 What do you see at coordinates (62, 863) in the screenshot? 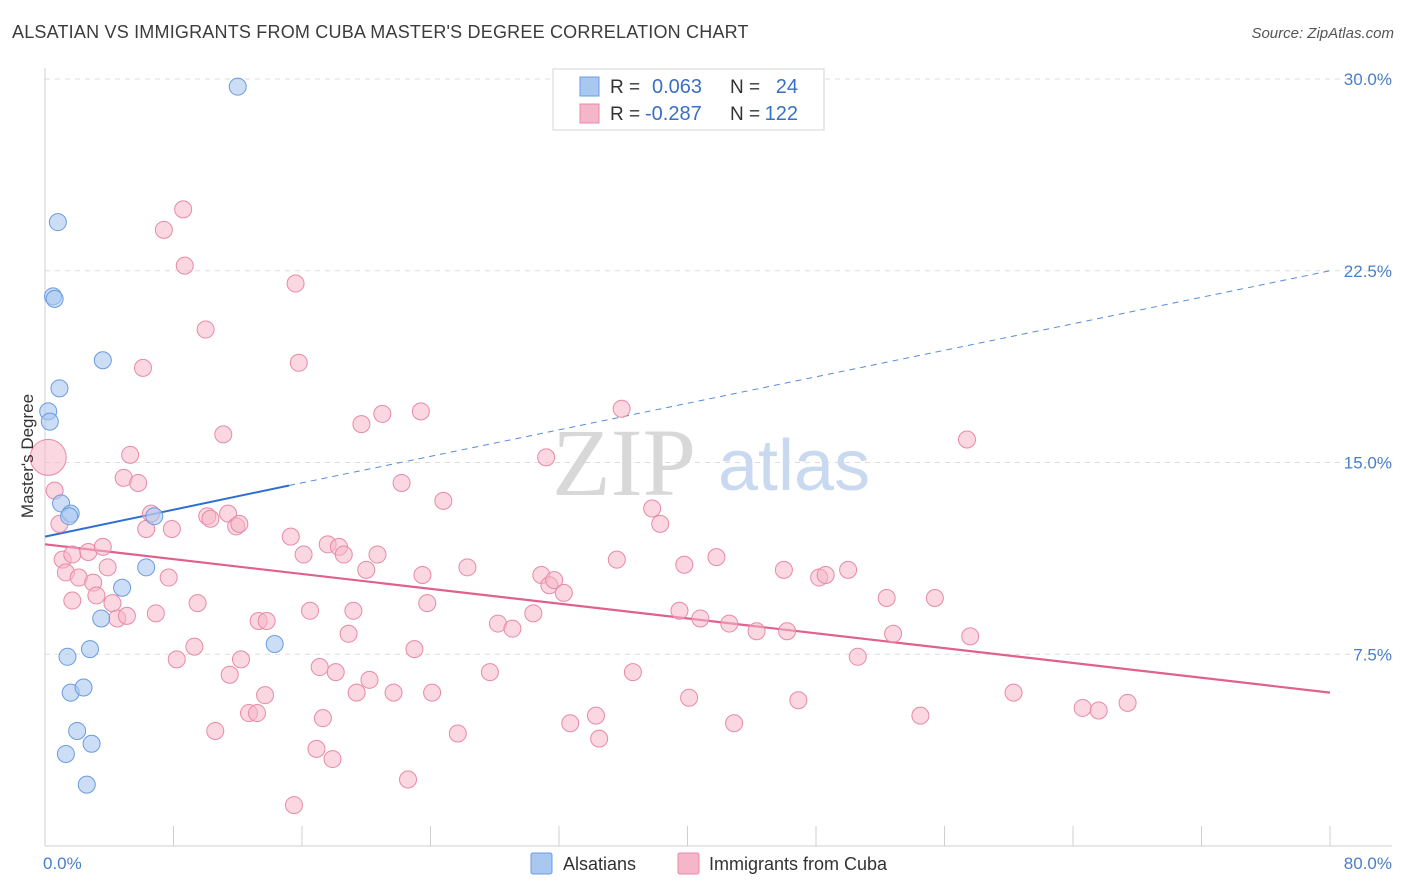
I see `x-tick-label-min: 0.0%` at bounding box center [62, 863].